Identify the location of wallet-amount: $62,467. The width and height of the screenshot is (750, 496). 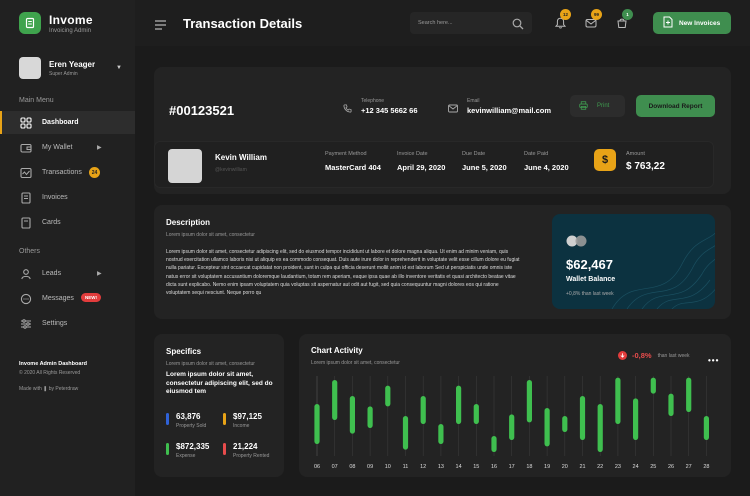
(589, 264).